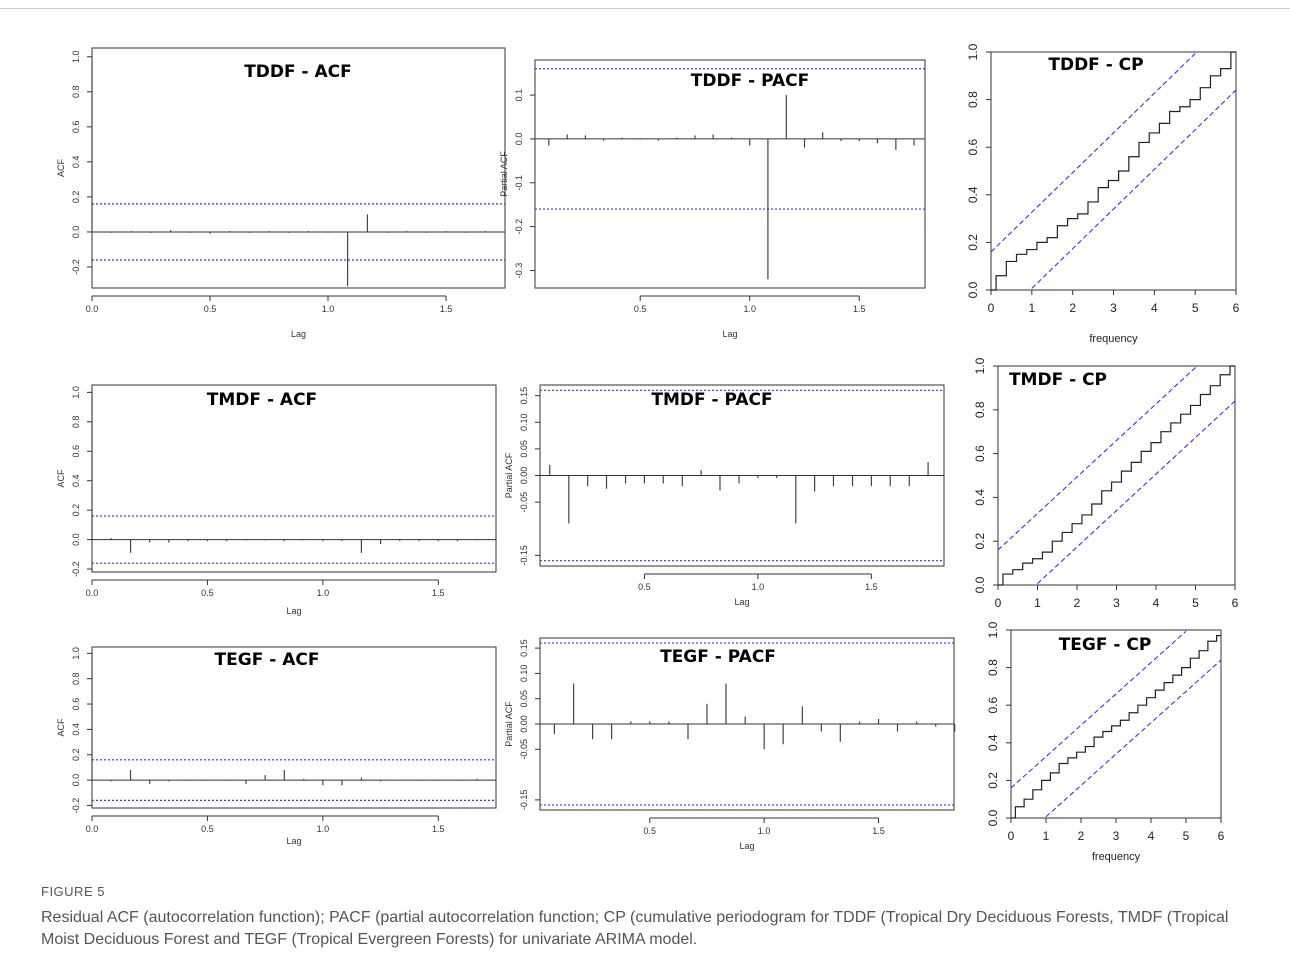  I want to click on tddf-pacf-y-axis: -0.3 -0.2 -0.1 0.0 0.1, so click(524, 183).